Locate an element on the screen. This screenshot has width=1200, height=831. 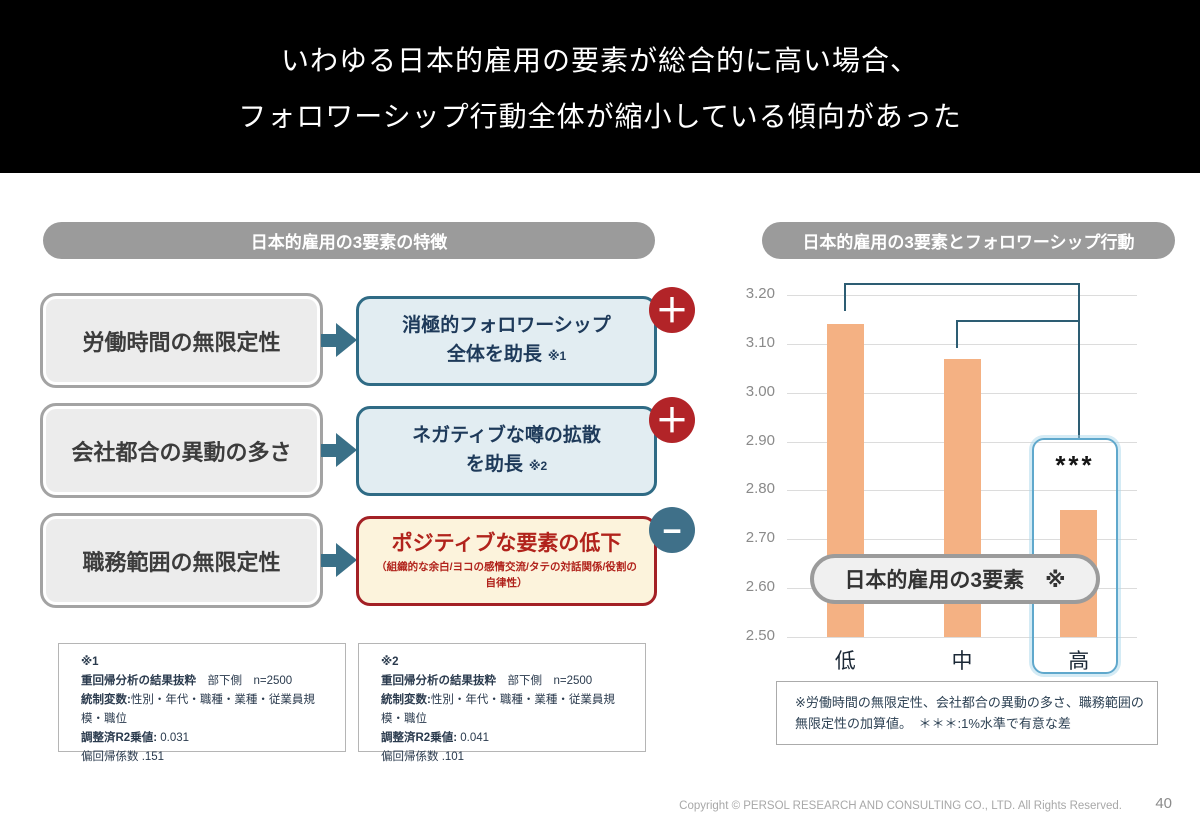
footnote-line: ※1 is located at coordinates (209, 662).